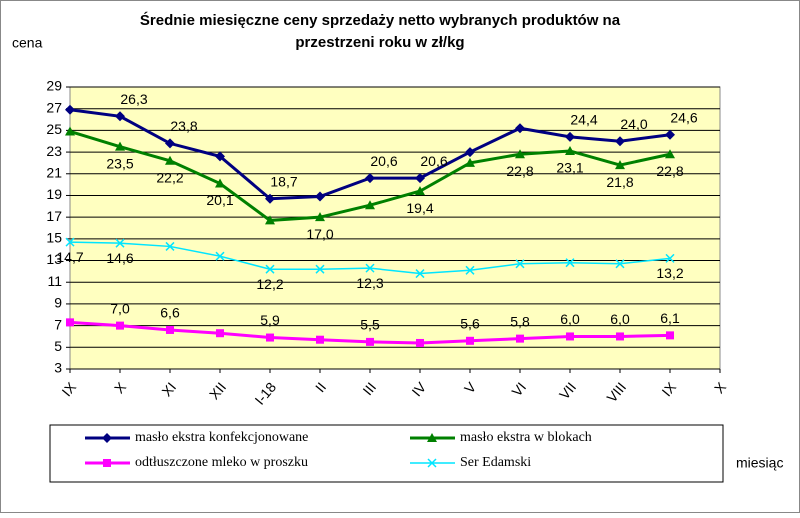 Image resolution: width=800 pixels, height=518 pixels. Describe the element at coordinates (379, 42) in the screenshot. I see `chart-title: przestrzeni roku w zł/kg` at that location.